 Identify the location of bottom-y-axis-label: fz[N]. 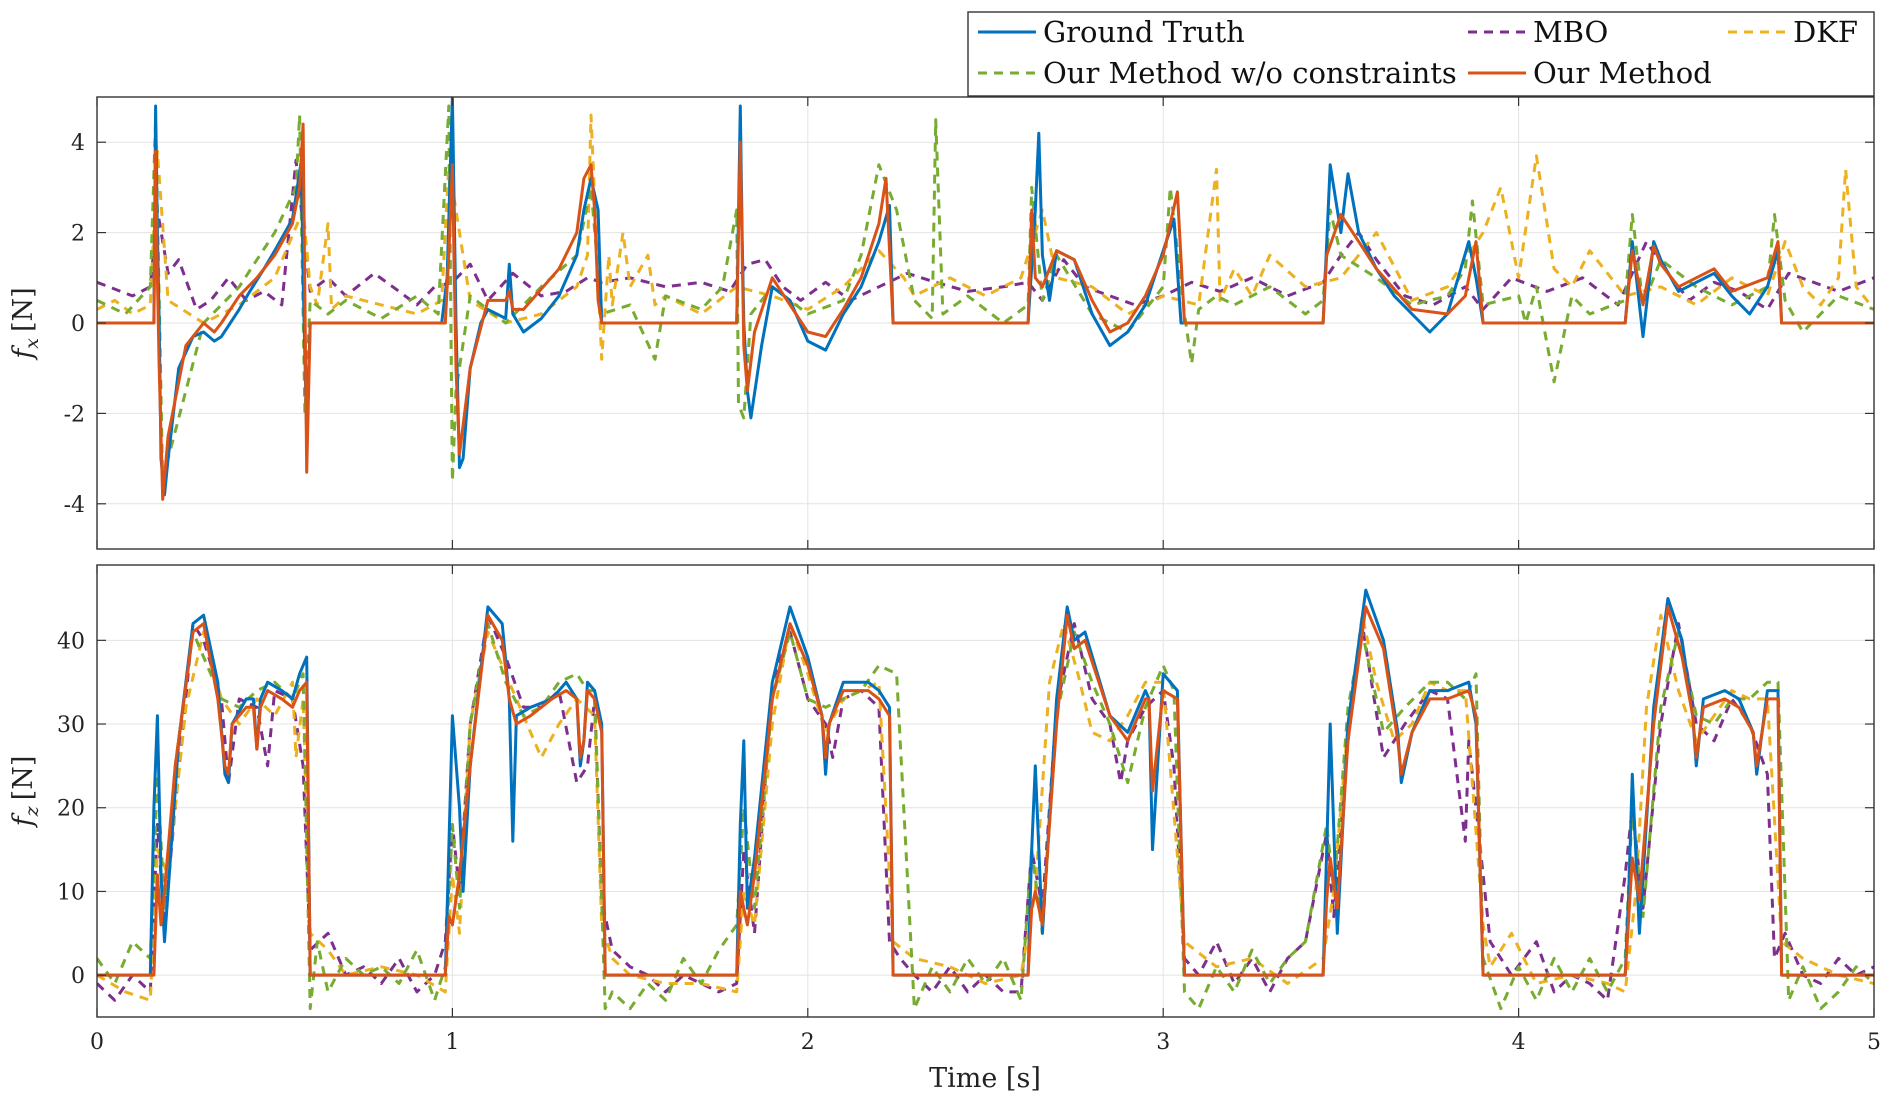
(25, 792).